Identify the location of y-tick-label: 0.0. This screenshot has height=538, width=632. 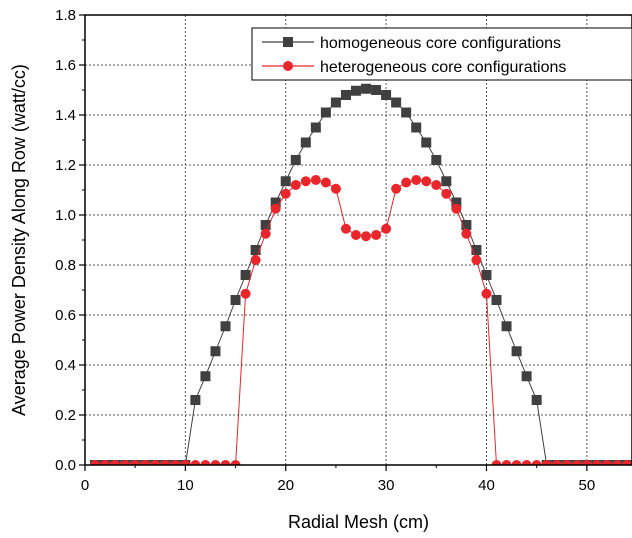
(65, 465).